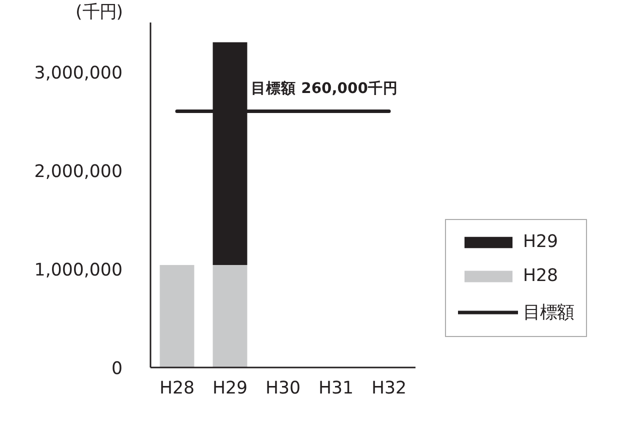 The width and height of the screenshot is (630, 437). What do you see at coordinates (78, 73) in the screenshot?
I see `y-tick-label: 3,000,000` at bounding box center [78, 73].